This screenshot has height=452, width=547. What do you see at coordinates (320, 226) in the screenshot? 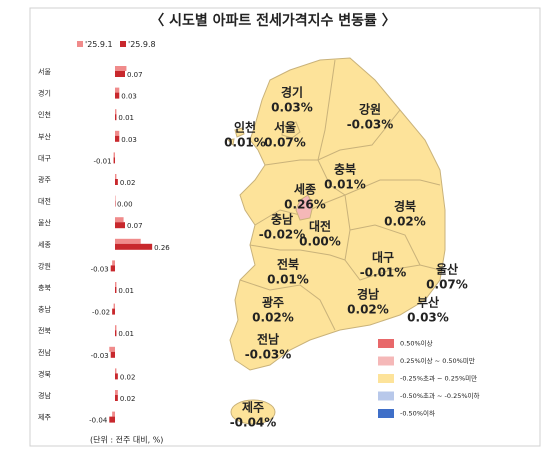
I see `region-name: 대전` at bounding box center [320, 226].